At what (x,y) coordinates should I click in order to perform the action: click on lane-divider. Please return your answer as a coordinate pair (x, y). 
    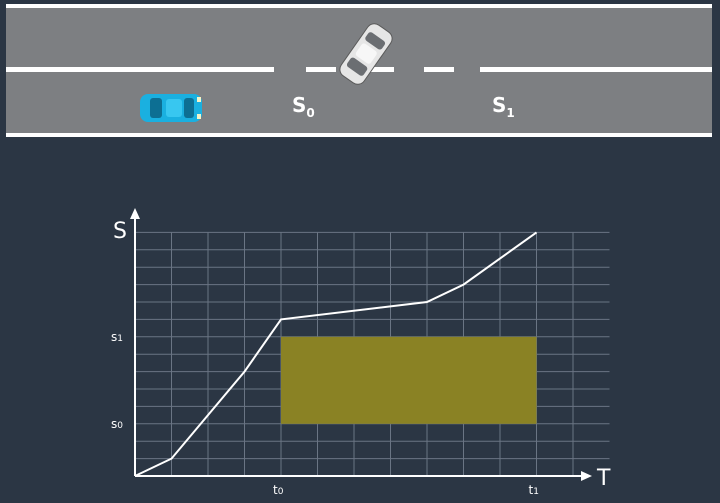
    Looking at the image, I should click on (359, 69).